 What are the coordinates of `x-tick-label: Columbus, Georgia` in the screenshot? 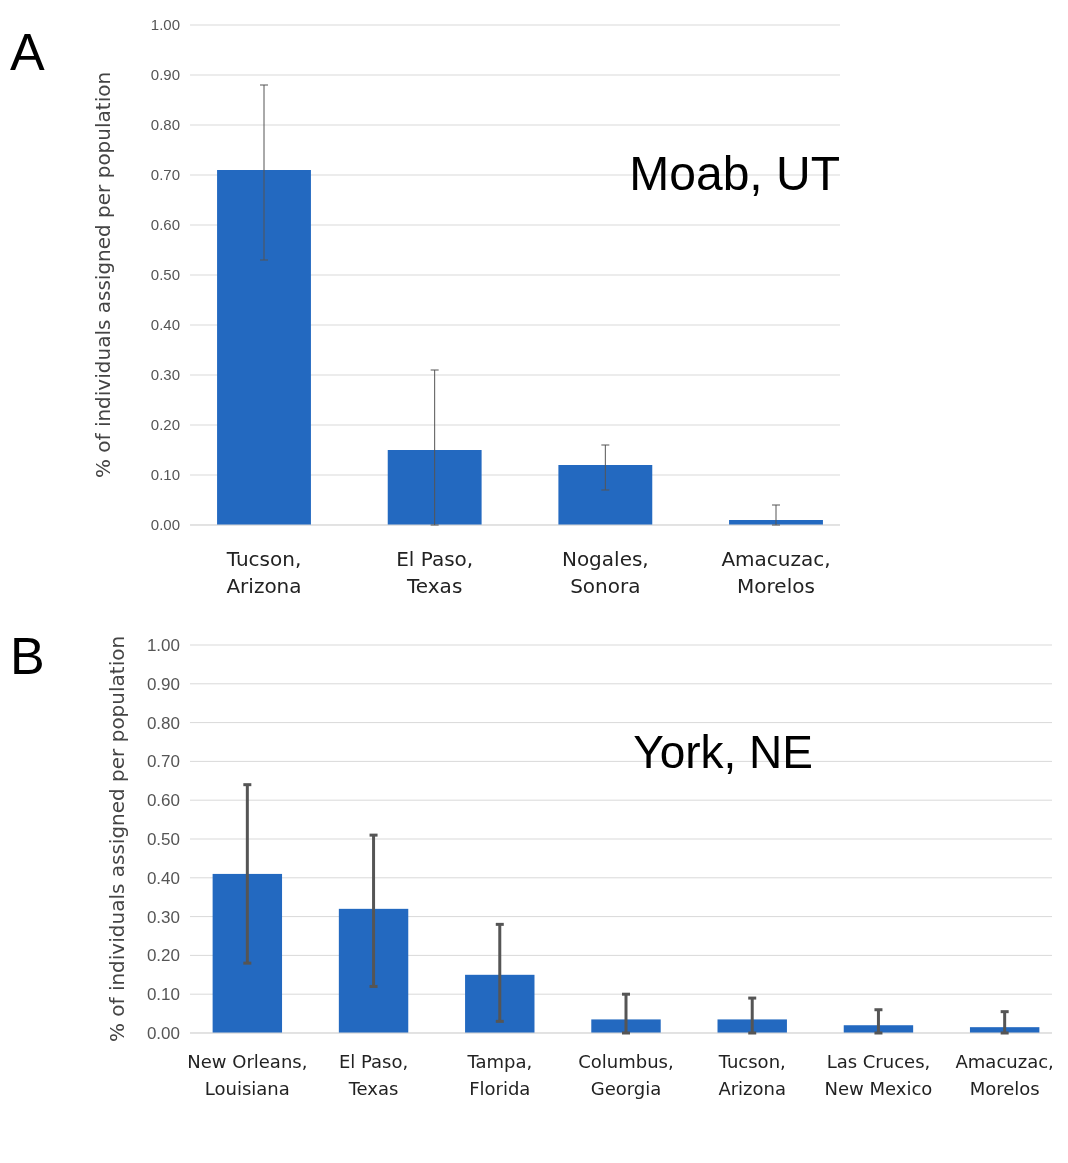 It's located at (626, 1075).